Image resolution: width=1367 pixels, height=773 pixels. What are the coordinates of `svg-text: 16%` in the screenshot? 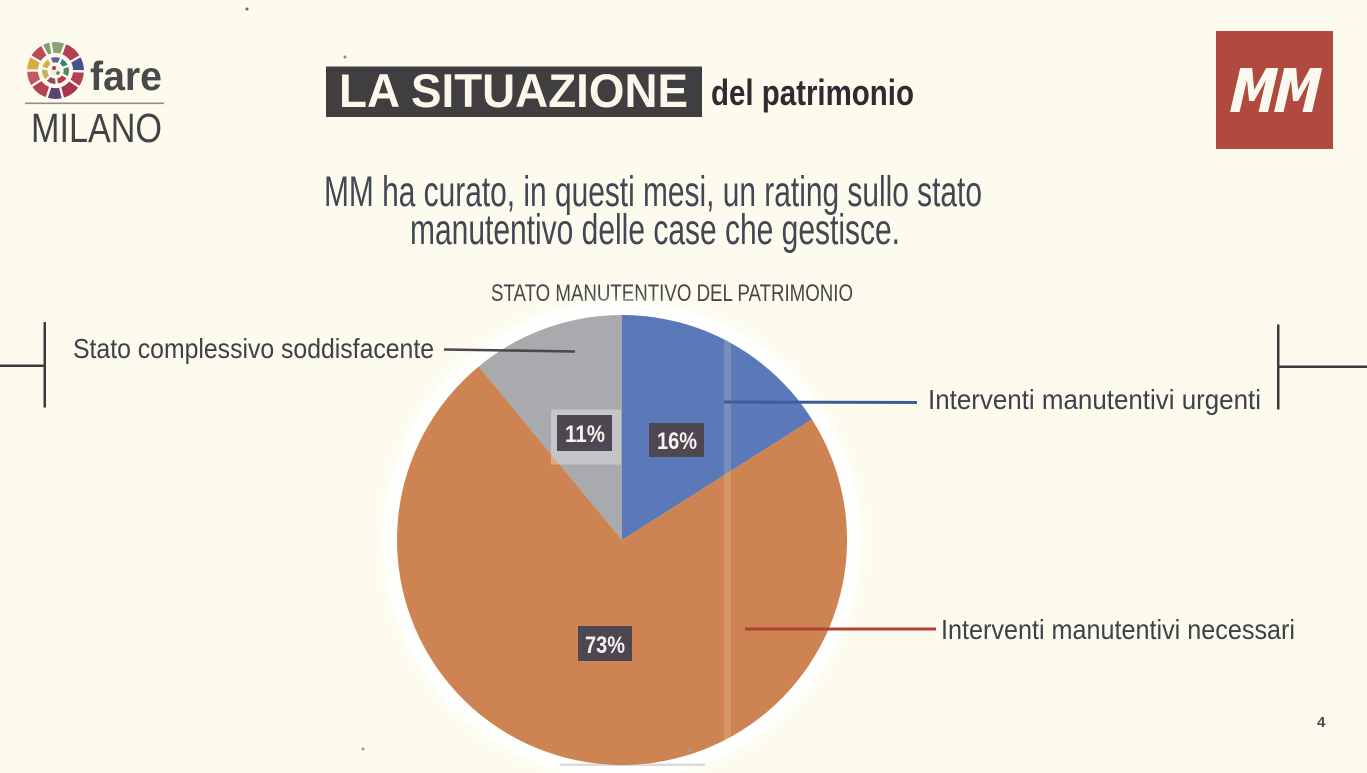 It's located at (677, 441).